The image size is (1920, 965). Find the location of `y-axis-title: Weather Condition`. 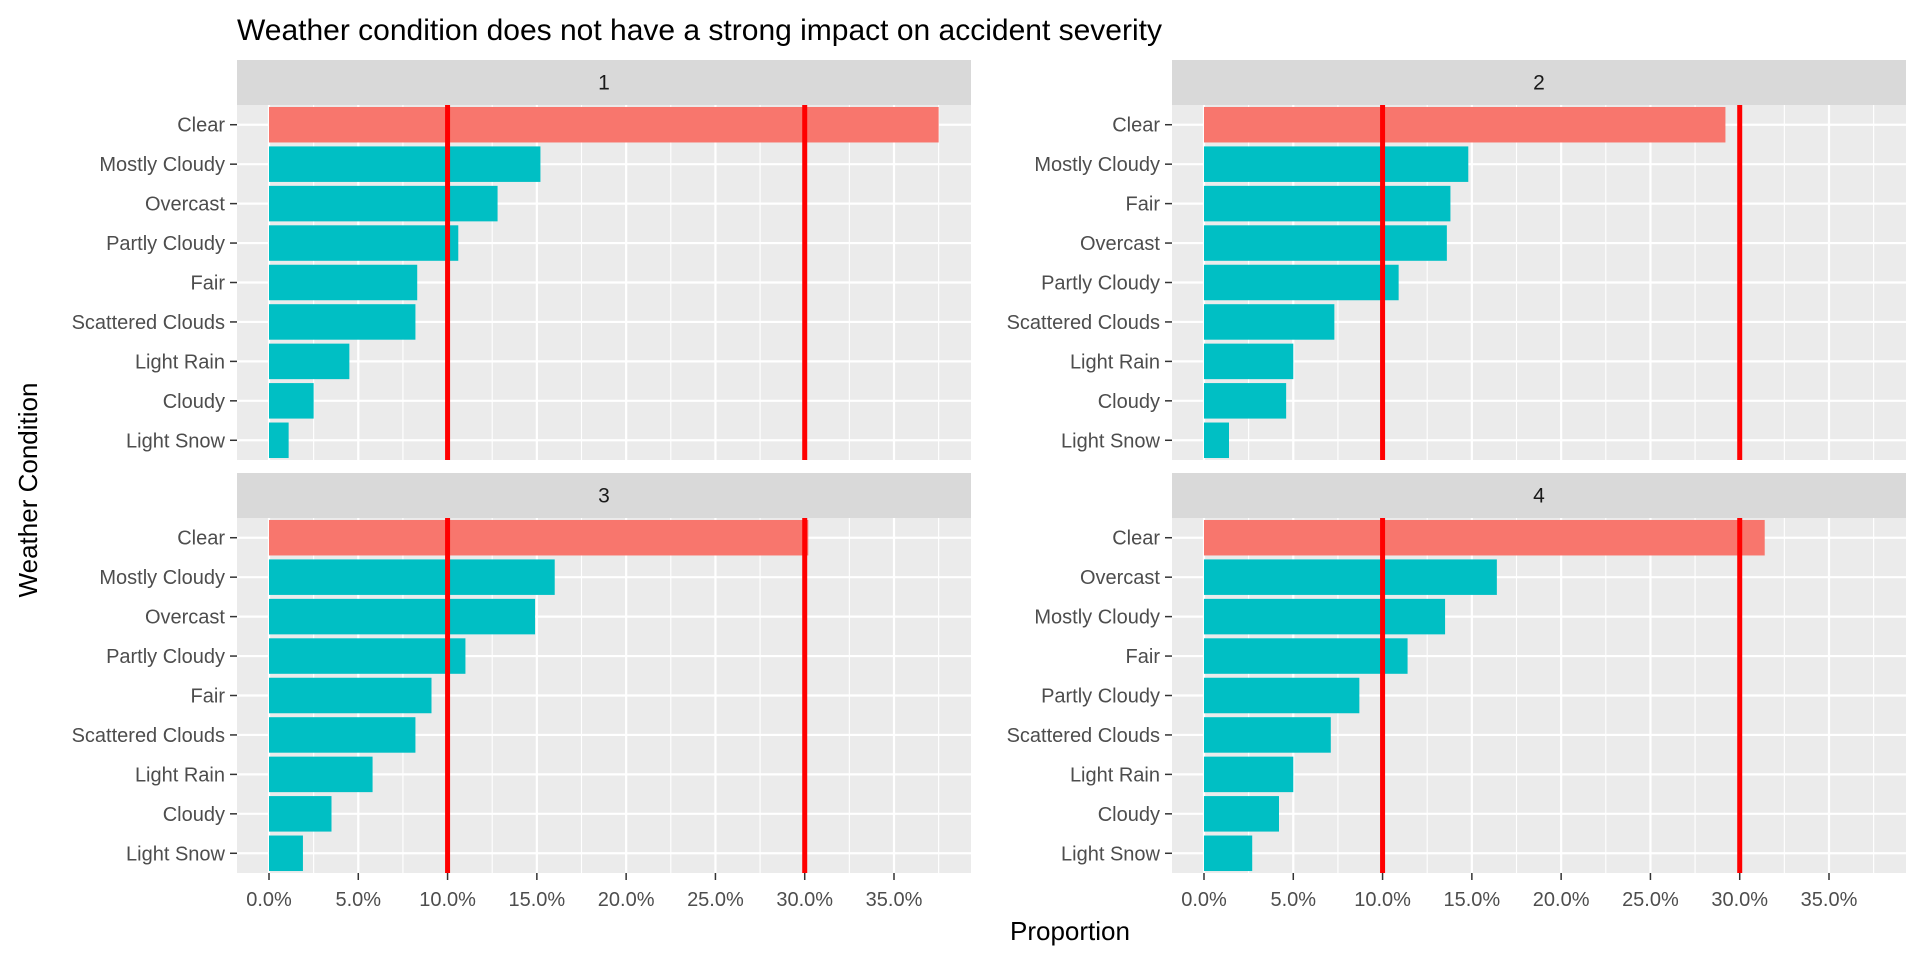

y-axis-title: Weather Condition is located at coordinates (28, 490).